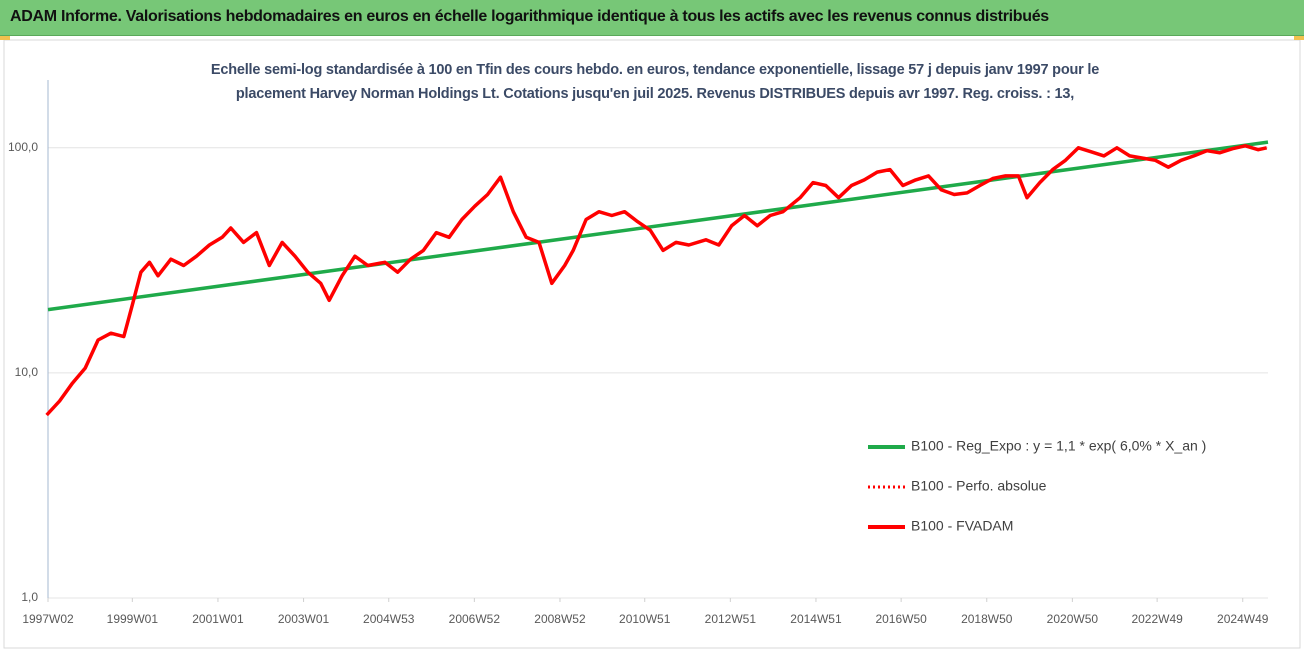 Image resolution: width=1304 pixels, height=652 pixels. I want to click on y-tick-label: 10,0, so click(27, 372).